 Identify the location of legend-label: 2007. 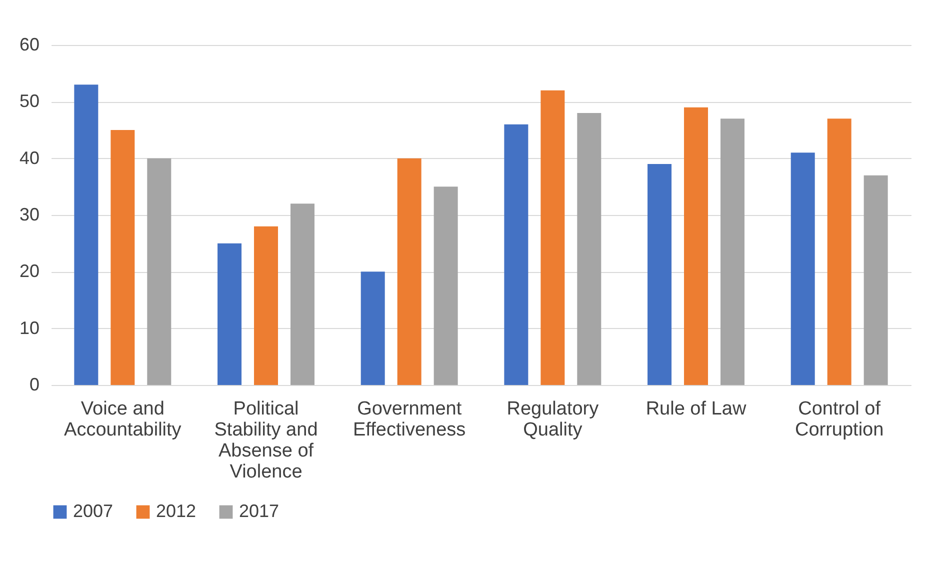
(93, 511).